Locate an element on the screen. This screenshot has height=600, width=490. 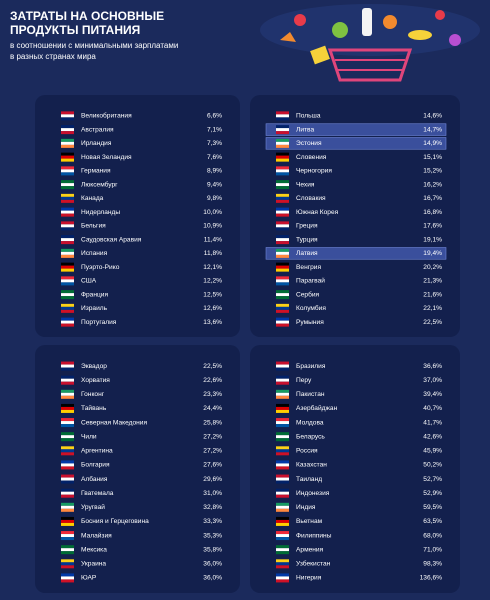
country-value: 36,0% is located at coordinates (212, 578).